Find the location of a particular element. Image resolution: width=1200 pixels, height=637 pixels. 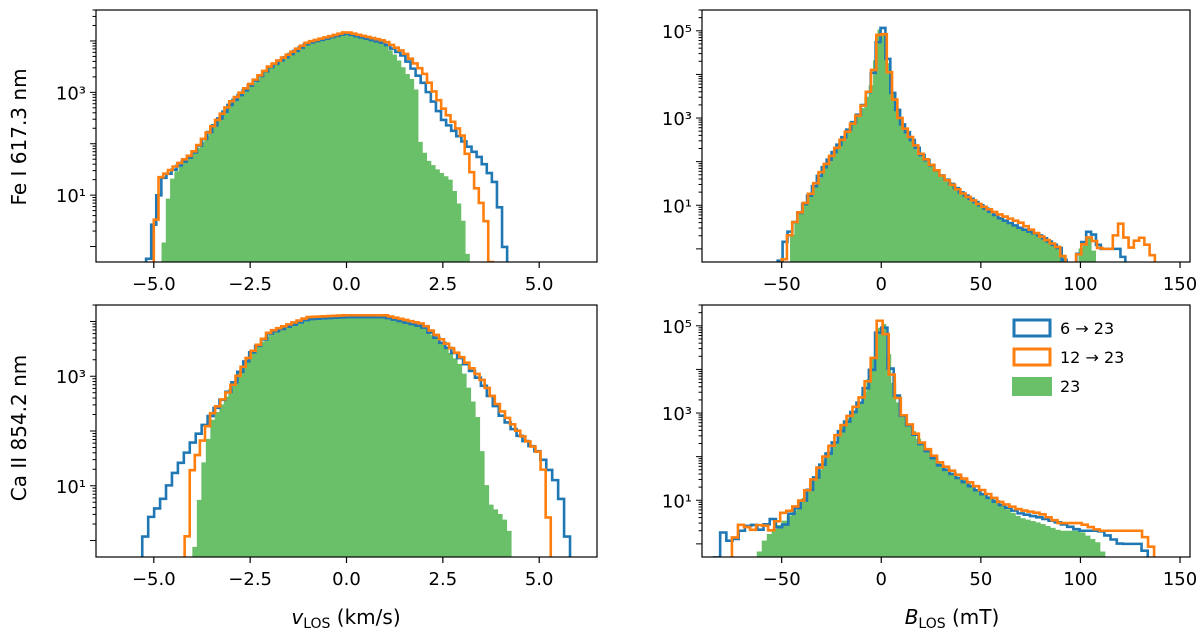

y-tick-label-ca-v-1: 10³ is located at coordinates (71, 377).